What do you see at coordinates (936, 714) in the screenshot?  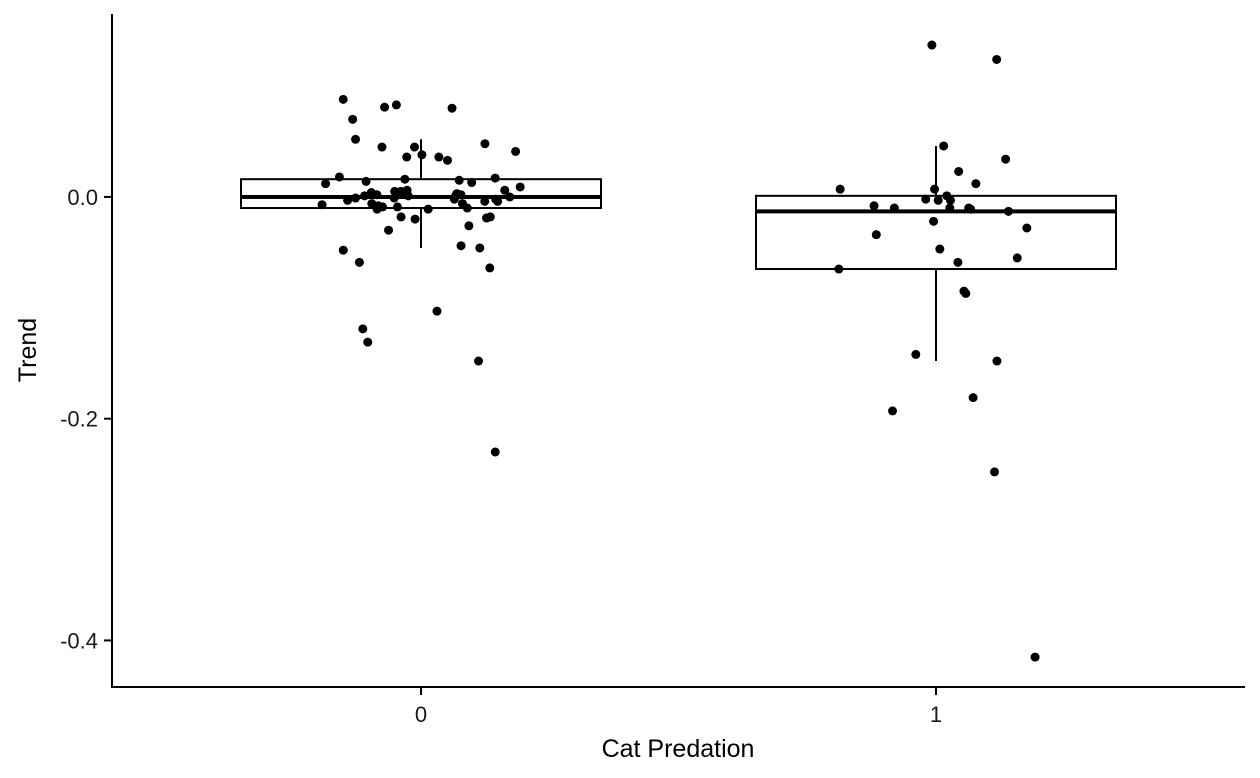 I see `x-tick-label: 1` at bounding box center [936, 714].